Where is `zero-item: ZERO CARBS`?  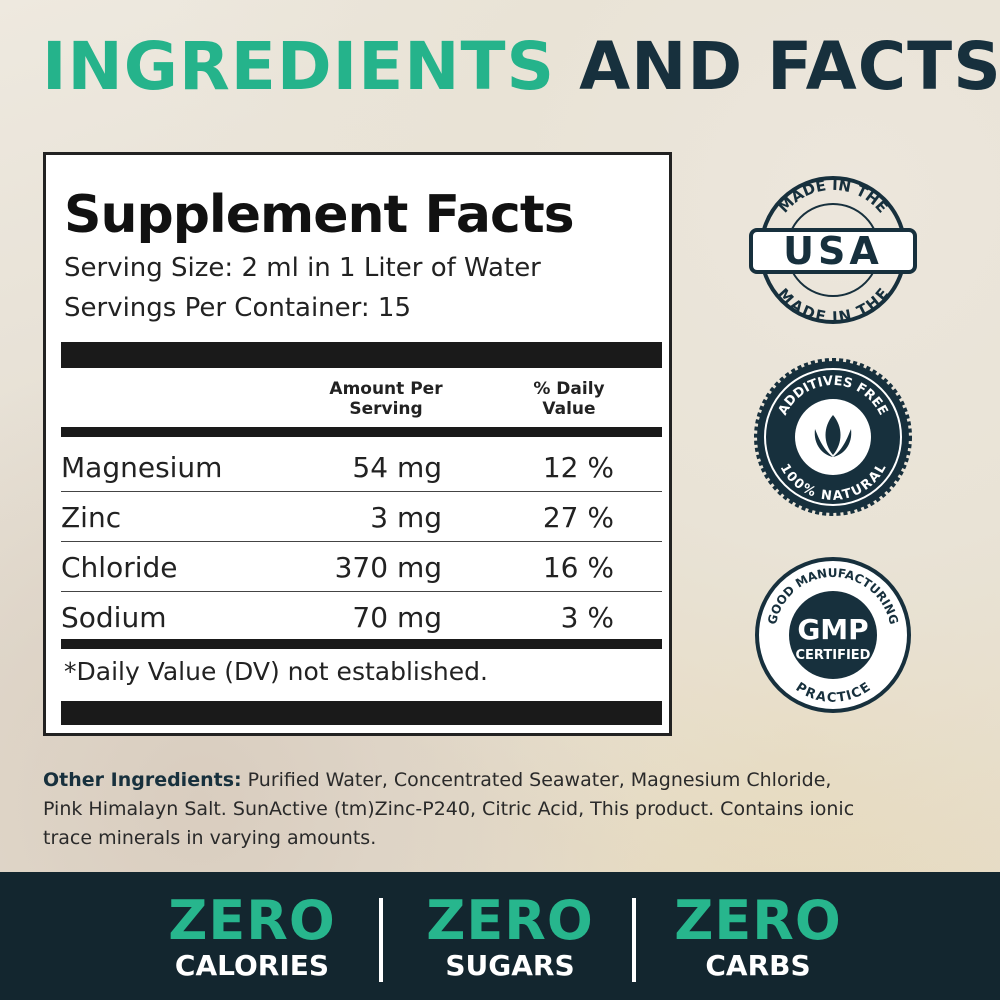 zero-item: ZERO CARBS is located at coordinates (758, 937).